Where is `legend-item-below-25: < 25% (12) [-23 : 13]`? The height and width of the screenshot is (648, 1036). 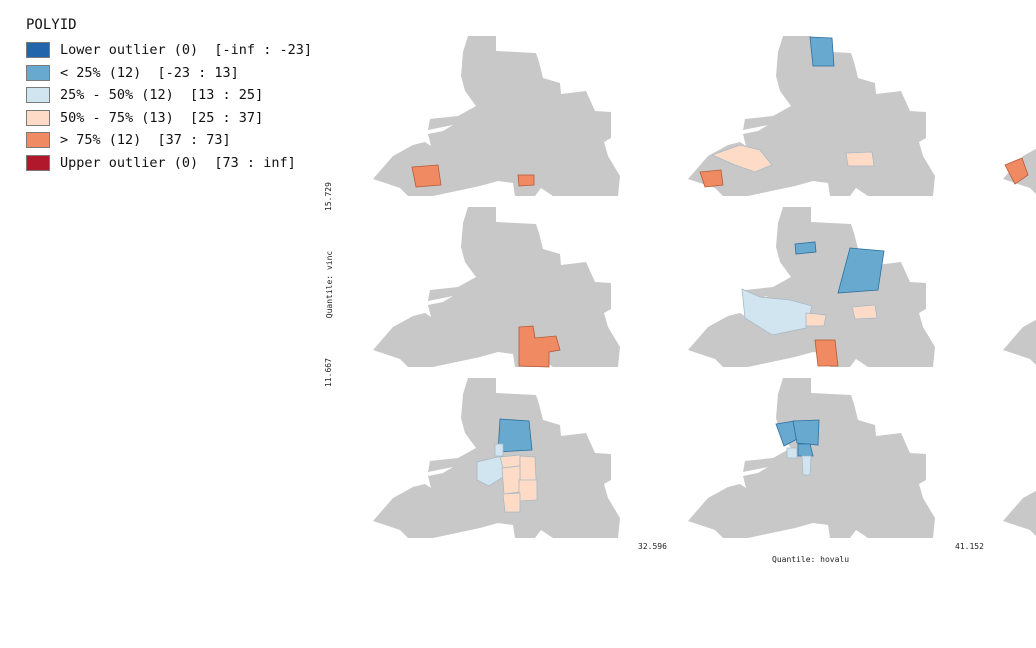 legend-item-below-25: < 25% (12) [-23 : 13] is located at coordinates (169, 73).